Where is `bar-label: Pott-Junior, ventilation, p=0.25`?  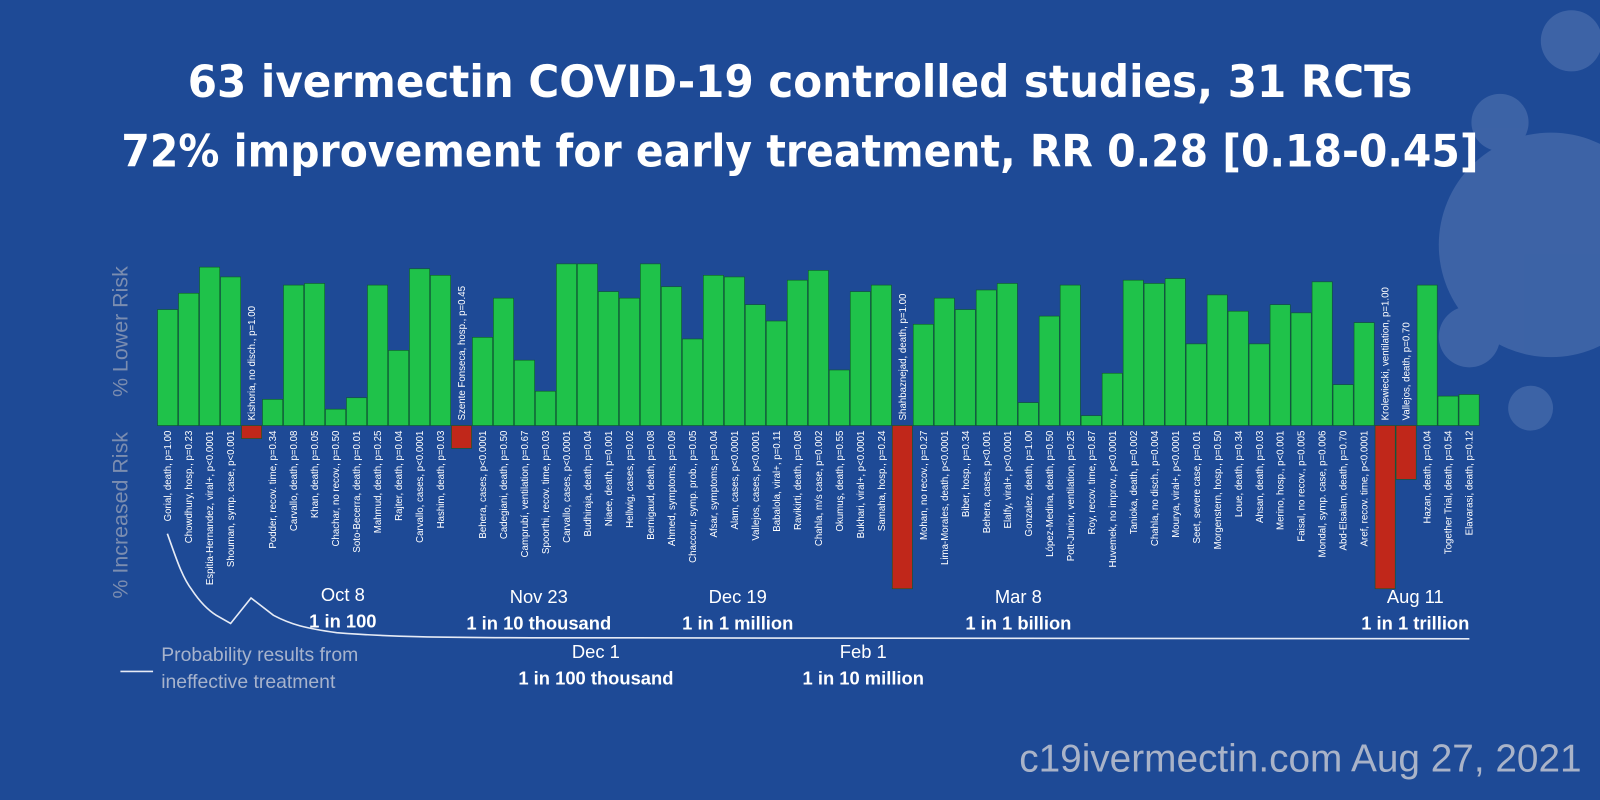 bar-label: Pott-Junior, ventilation, p=0.25 is located at coordinates (1071, 496).